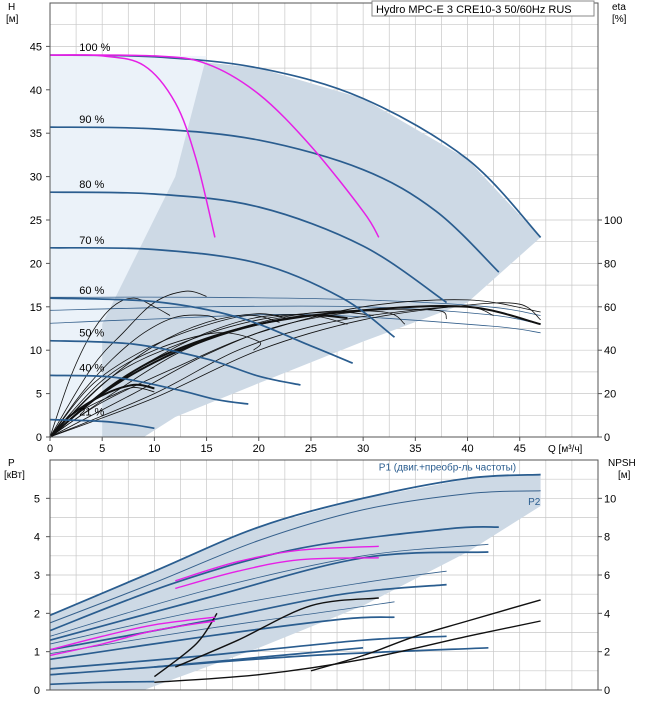 Image resolution: width=658 pixels, height=705 pixels. What do you see at coordinates (91, 368) in the screenshot?
I see `speed-label-6: 40 %` at bounding box center [91, 368].